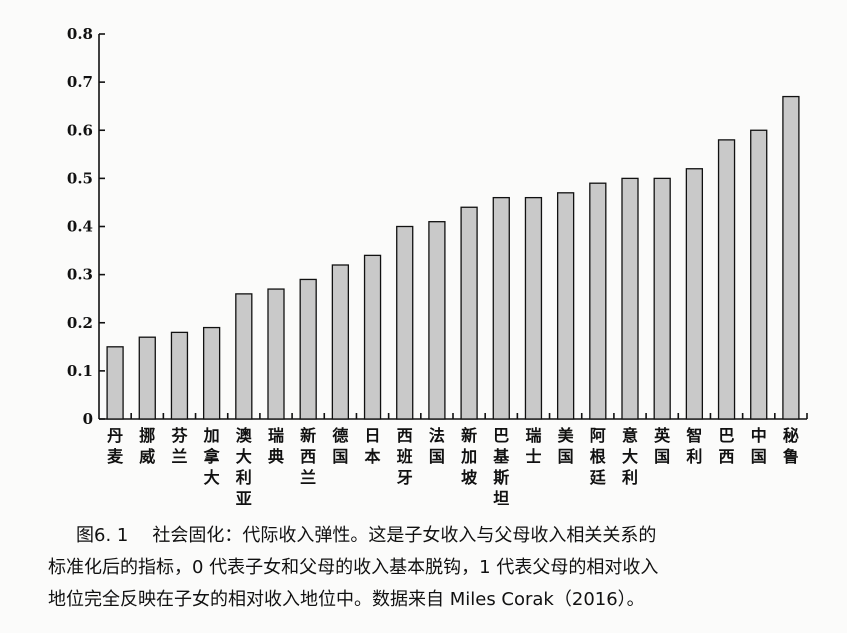 Image resolution: width=847 pixels, height=633 pixels. I want to click on y-tick-label: 0.4, so click(80, 227).